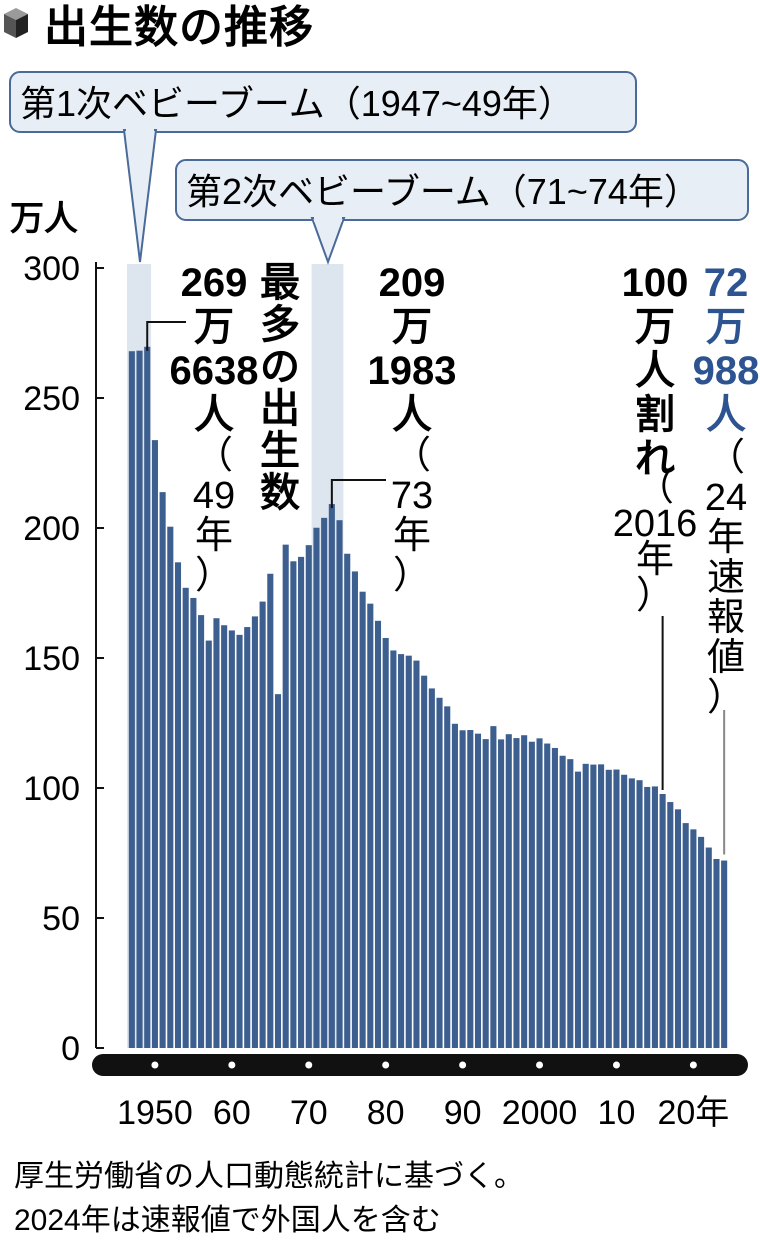  Describe the element at coordinates (655, 524) in the screenshot. I see `million-year-text: 2016` at that location.